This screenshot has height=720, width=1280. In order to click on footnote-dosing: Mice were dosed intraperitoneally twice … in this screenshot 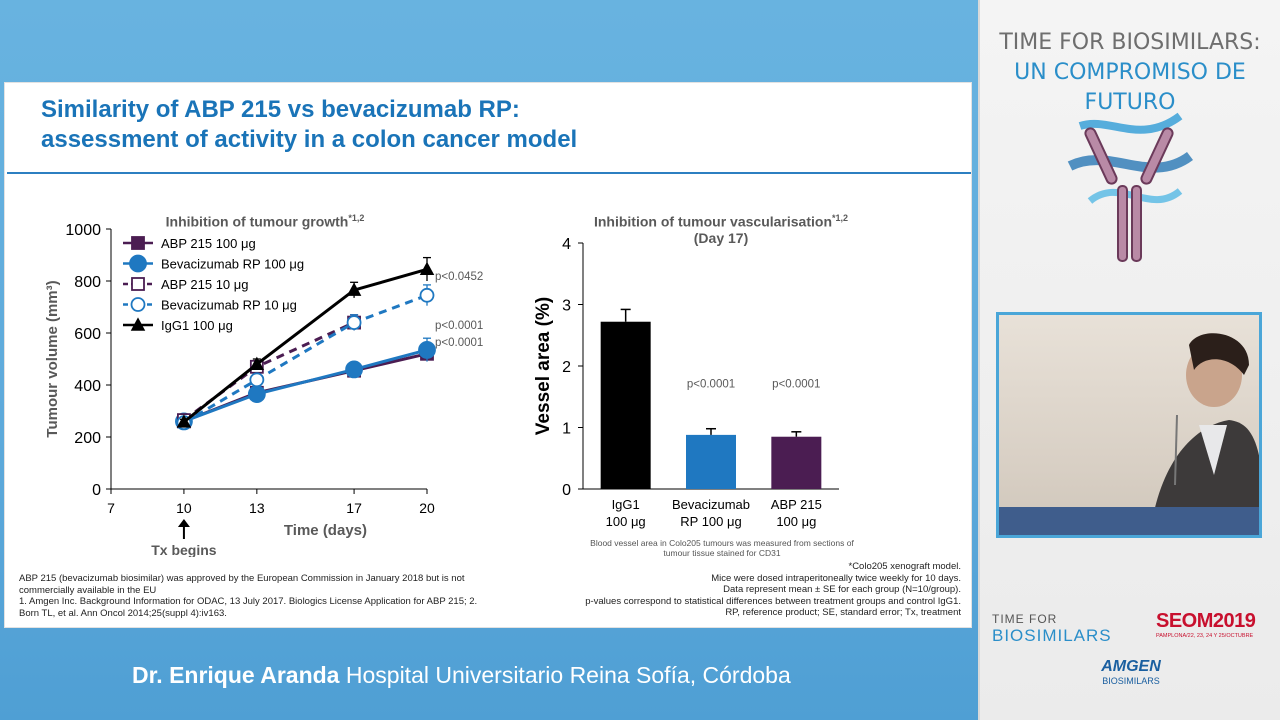, I will do `click(836, 578)`.